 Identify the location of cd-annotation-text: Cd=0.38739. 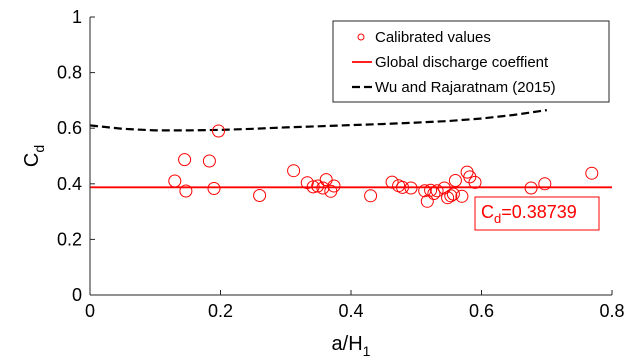
(529, 214).